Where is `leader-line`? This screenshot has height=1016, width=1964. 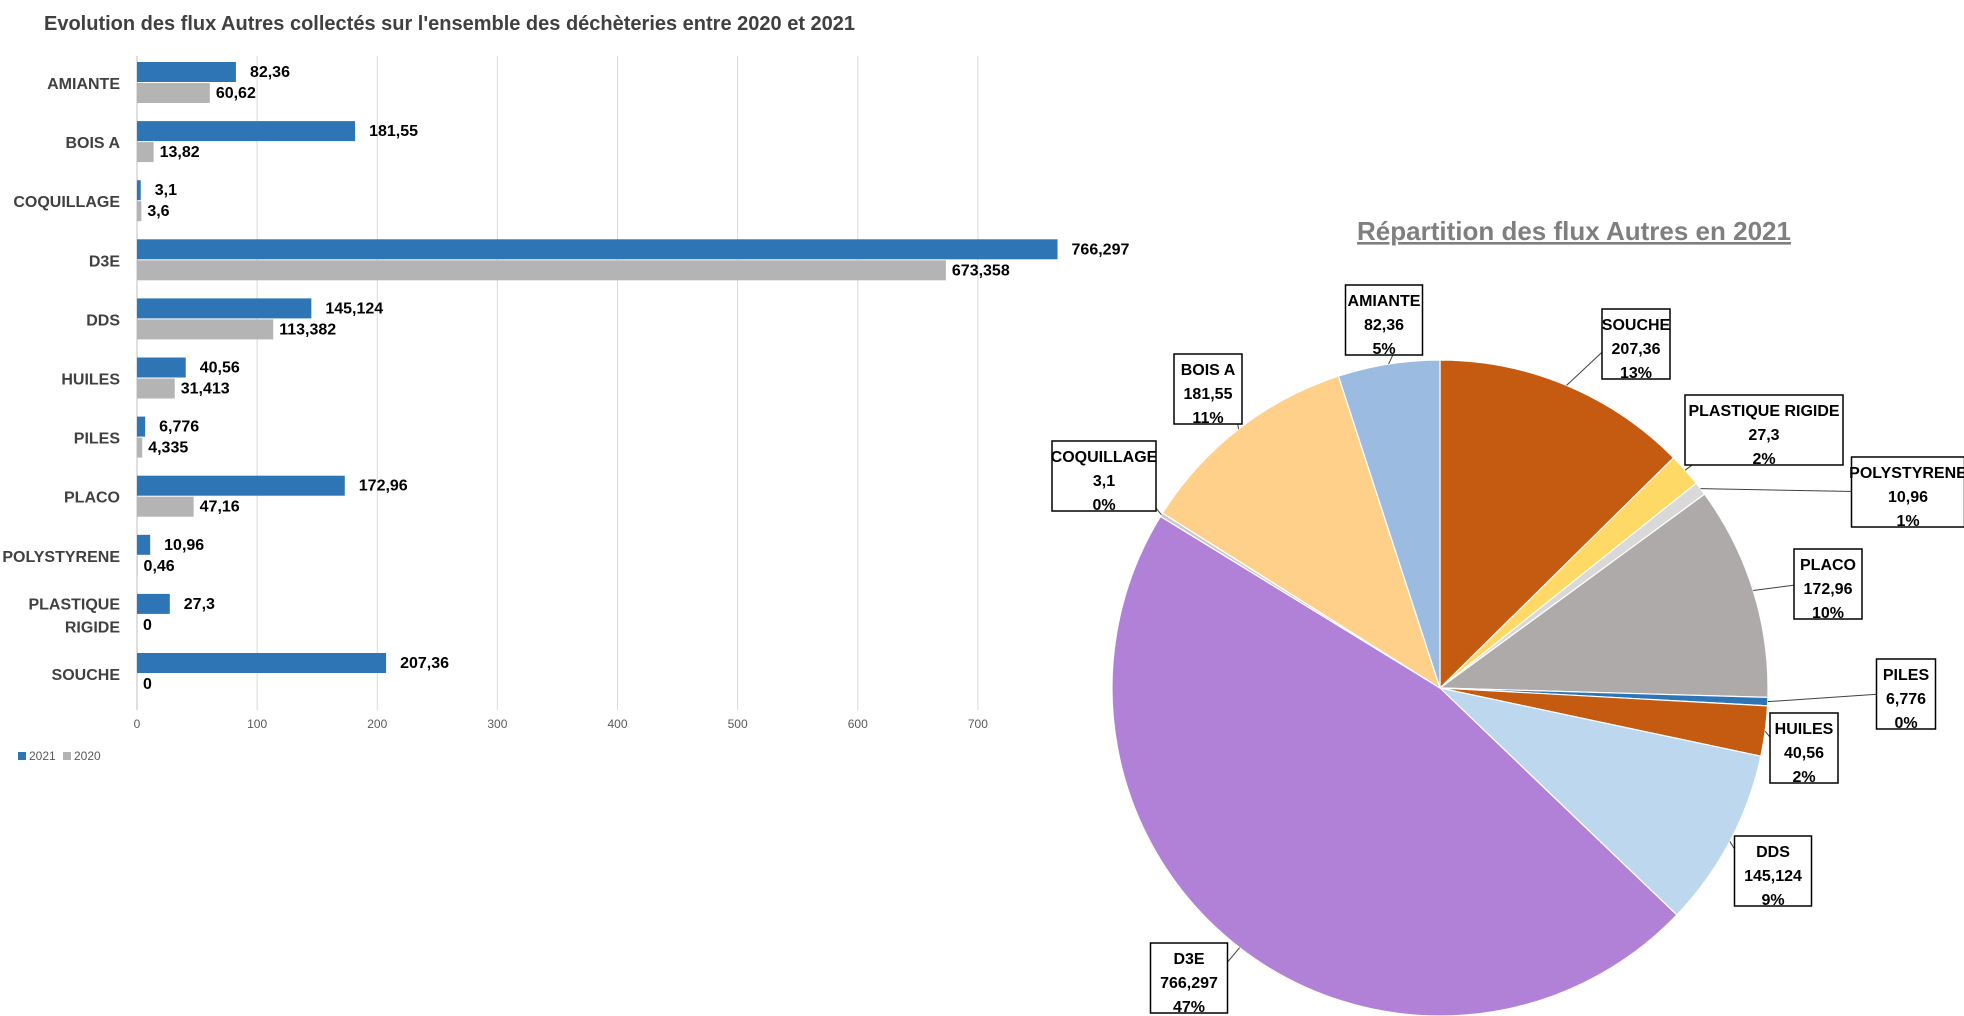 leader-line is located at coordinates (1824, 698).